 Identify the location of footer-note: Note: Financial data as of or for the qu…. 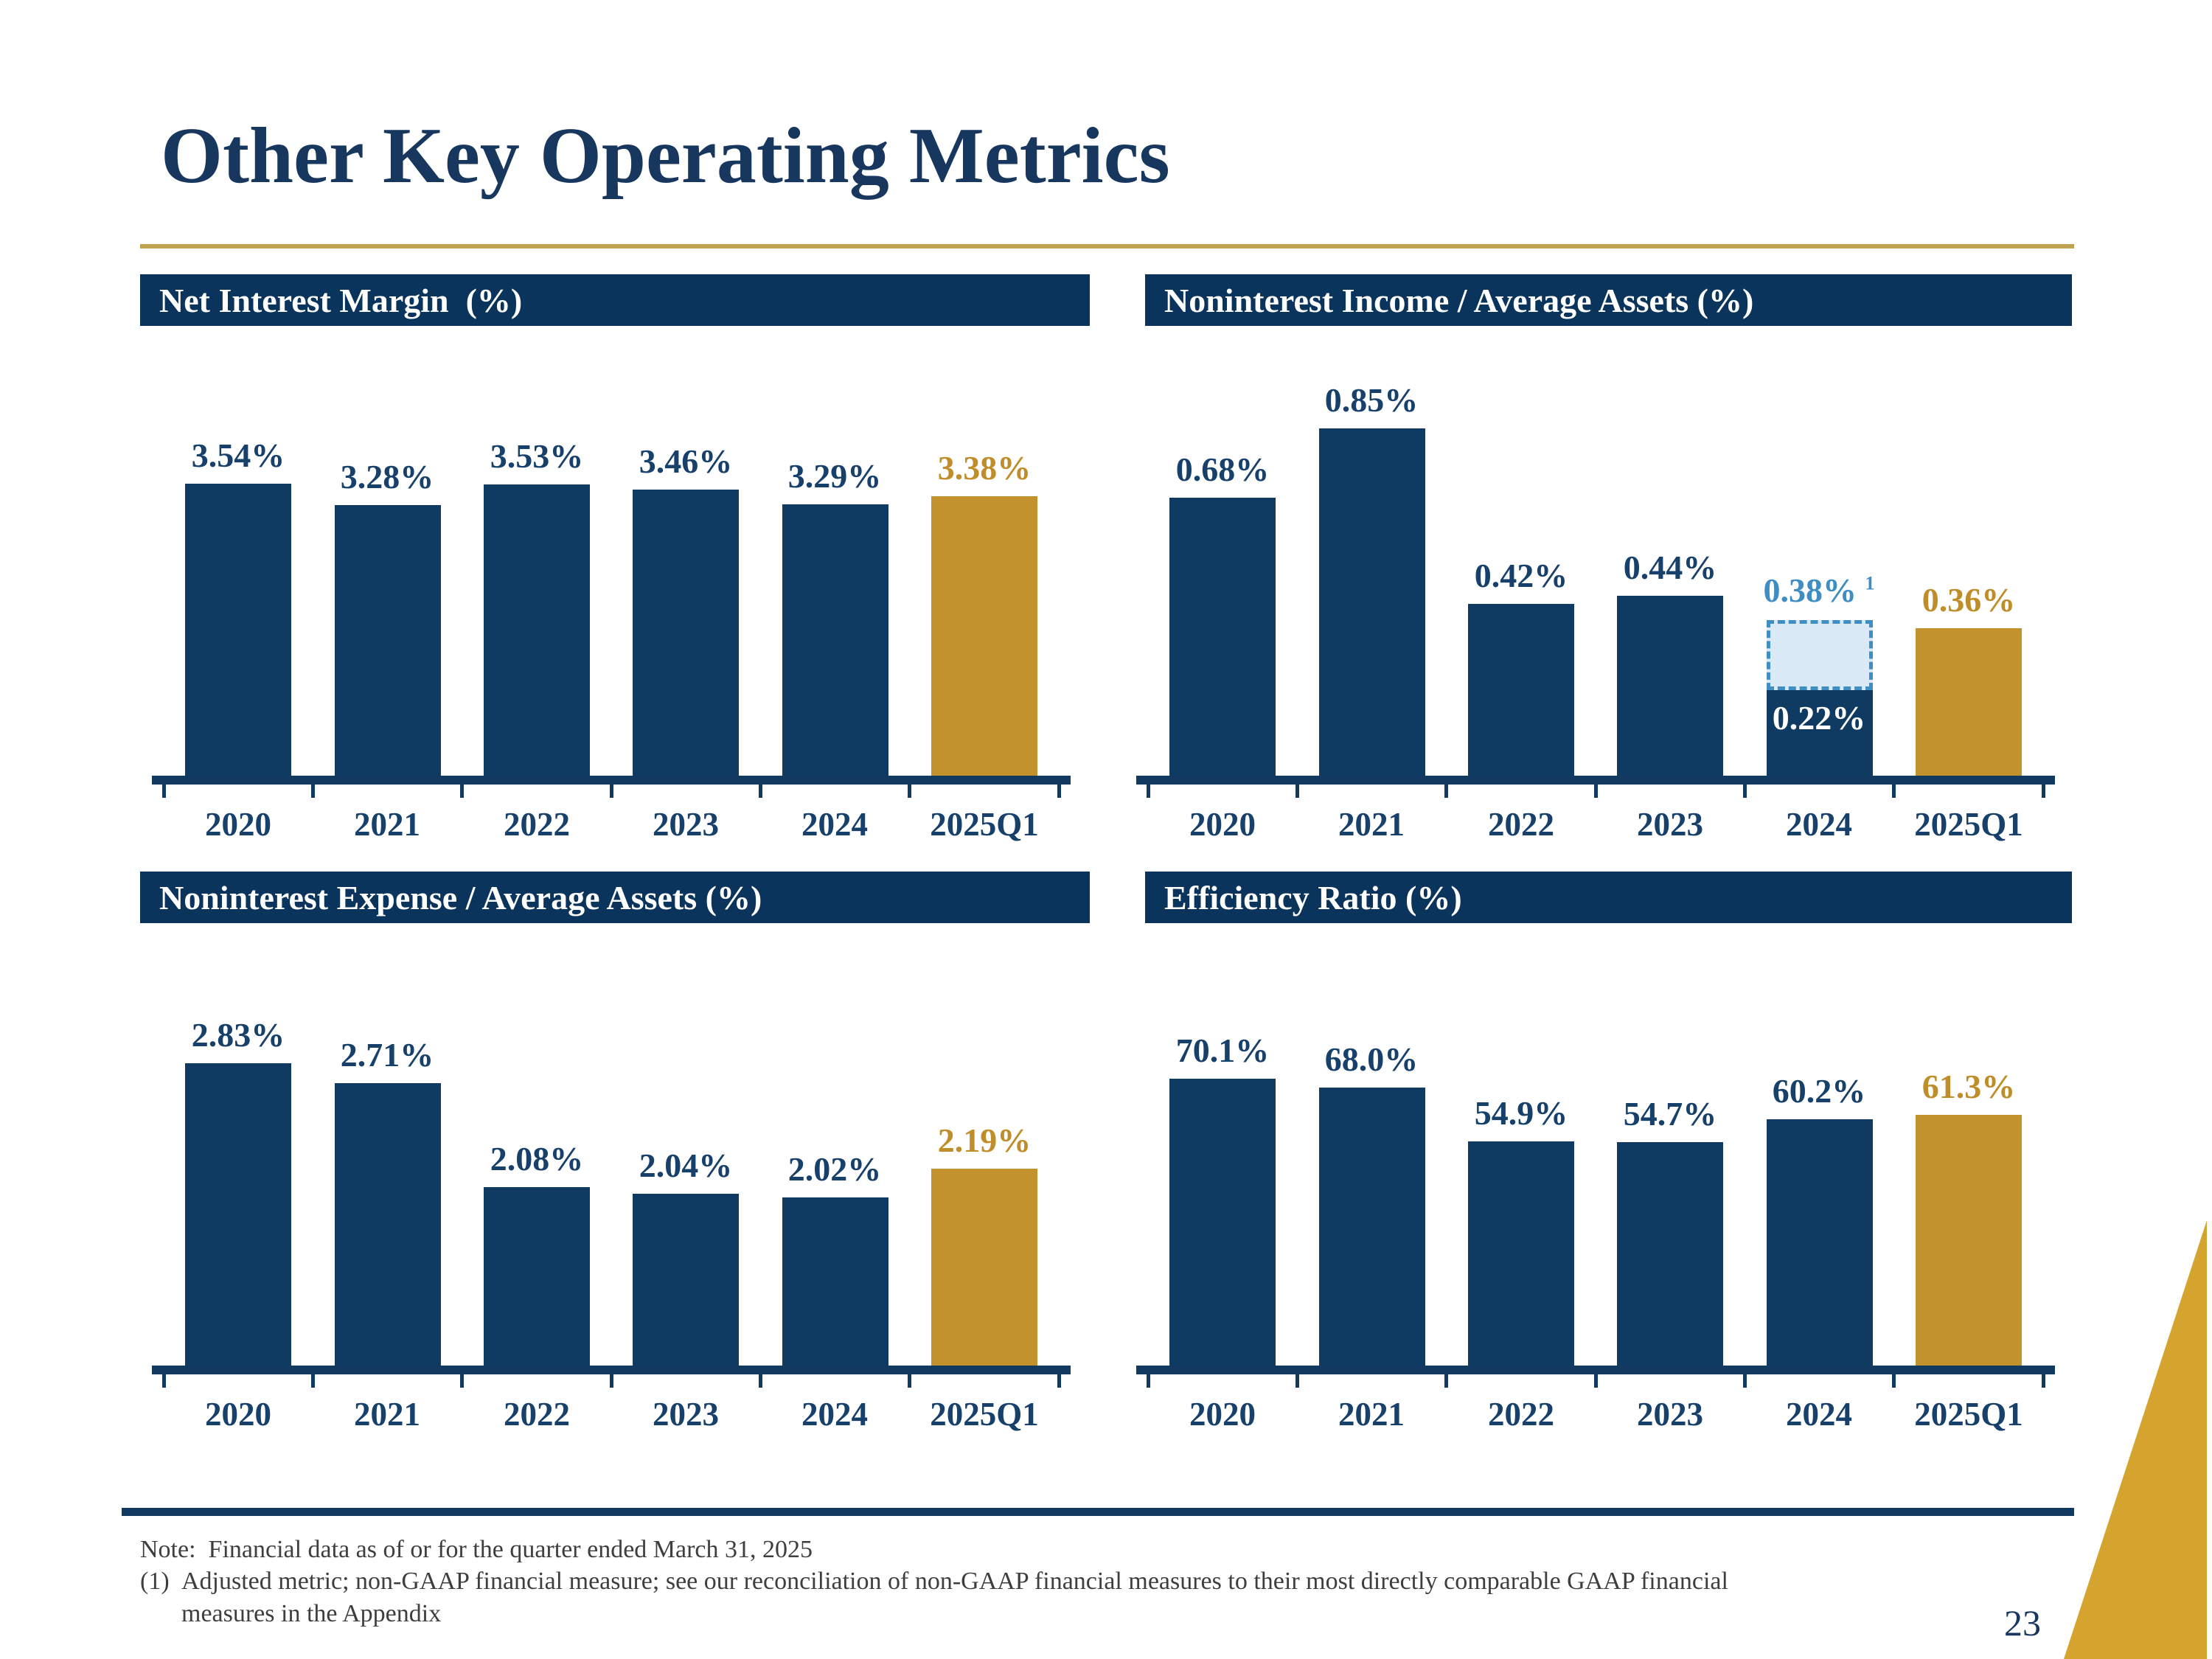
(476, 1549).